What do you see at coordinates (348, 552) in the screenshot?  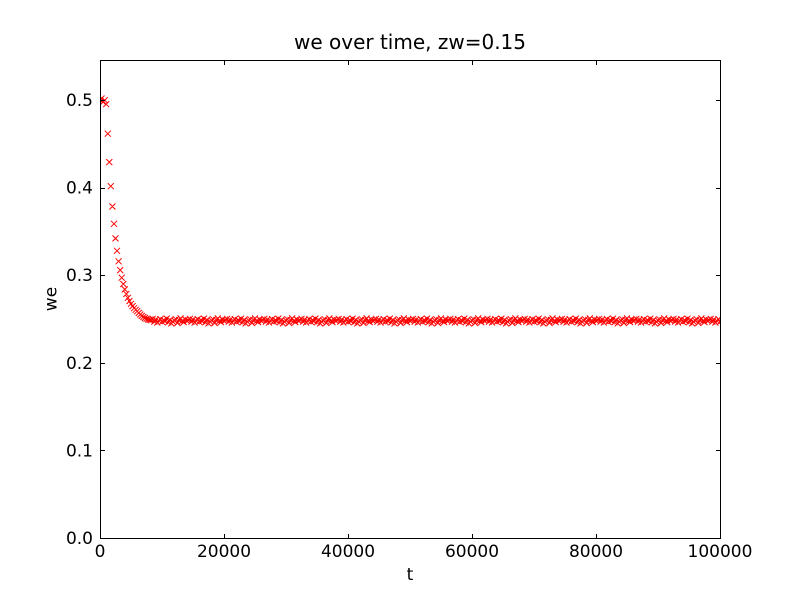 I see `x-tick-label: 40000` at bounding box center [348, 552].